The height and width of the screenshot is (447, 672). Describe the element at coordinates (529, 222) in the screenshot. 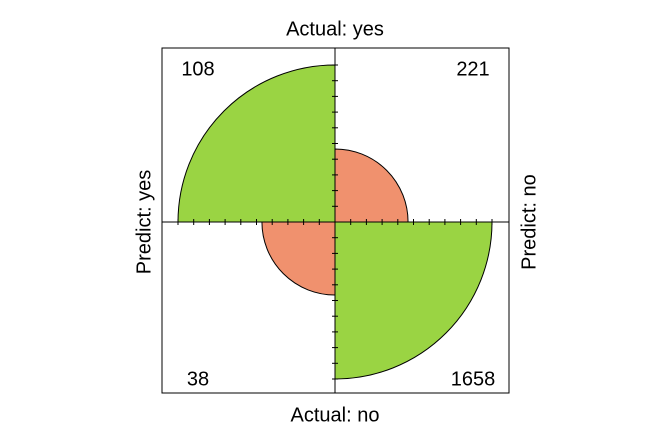

I see `right-label: Predict: no` at that location.